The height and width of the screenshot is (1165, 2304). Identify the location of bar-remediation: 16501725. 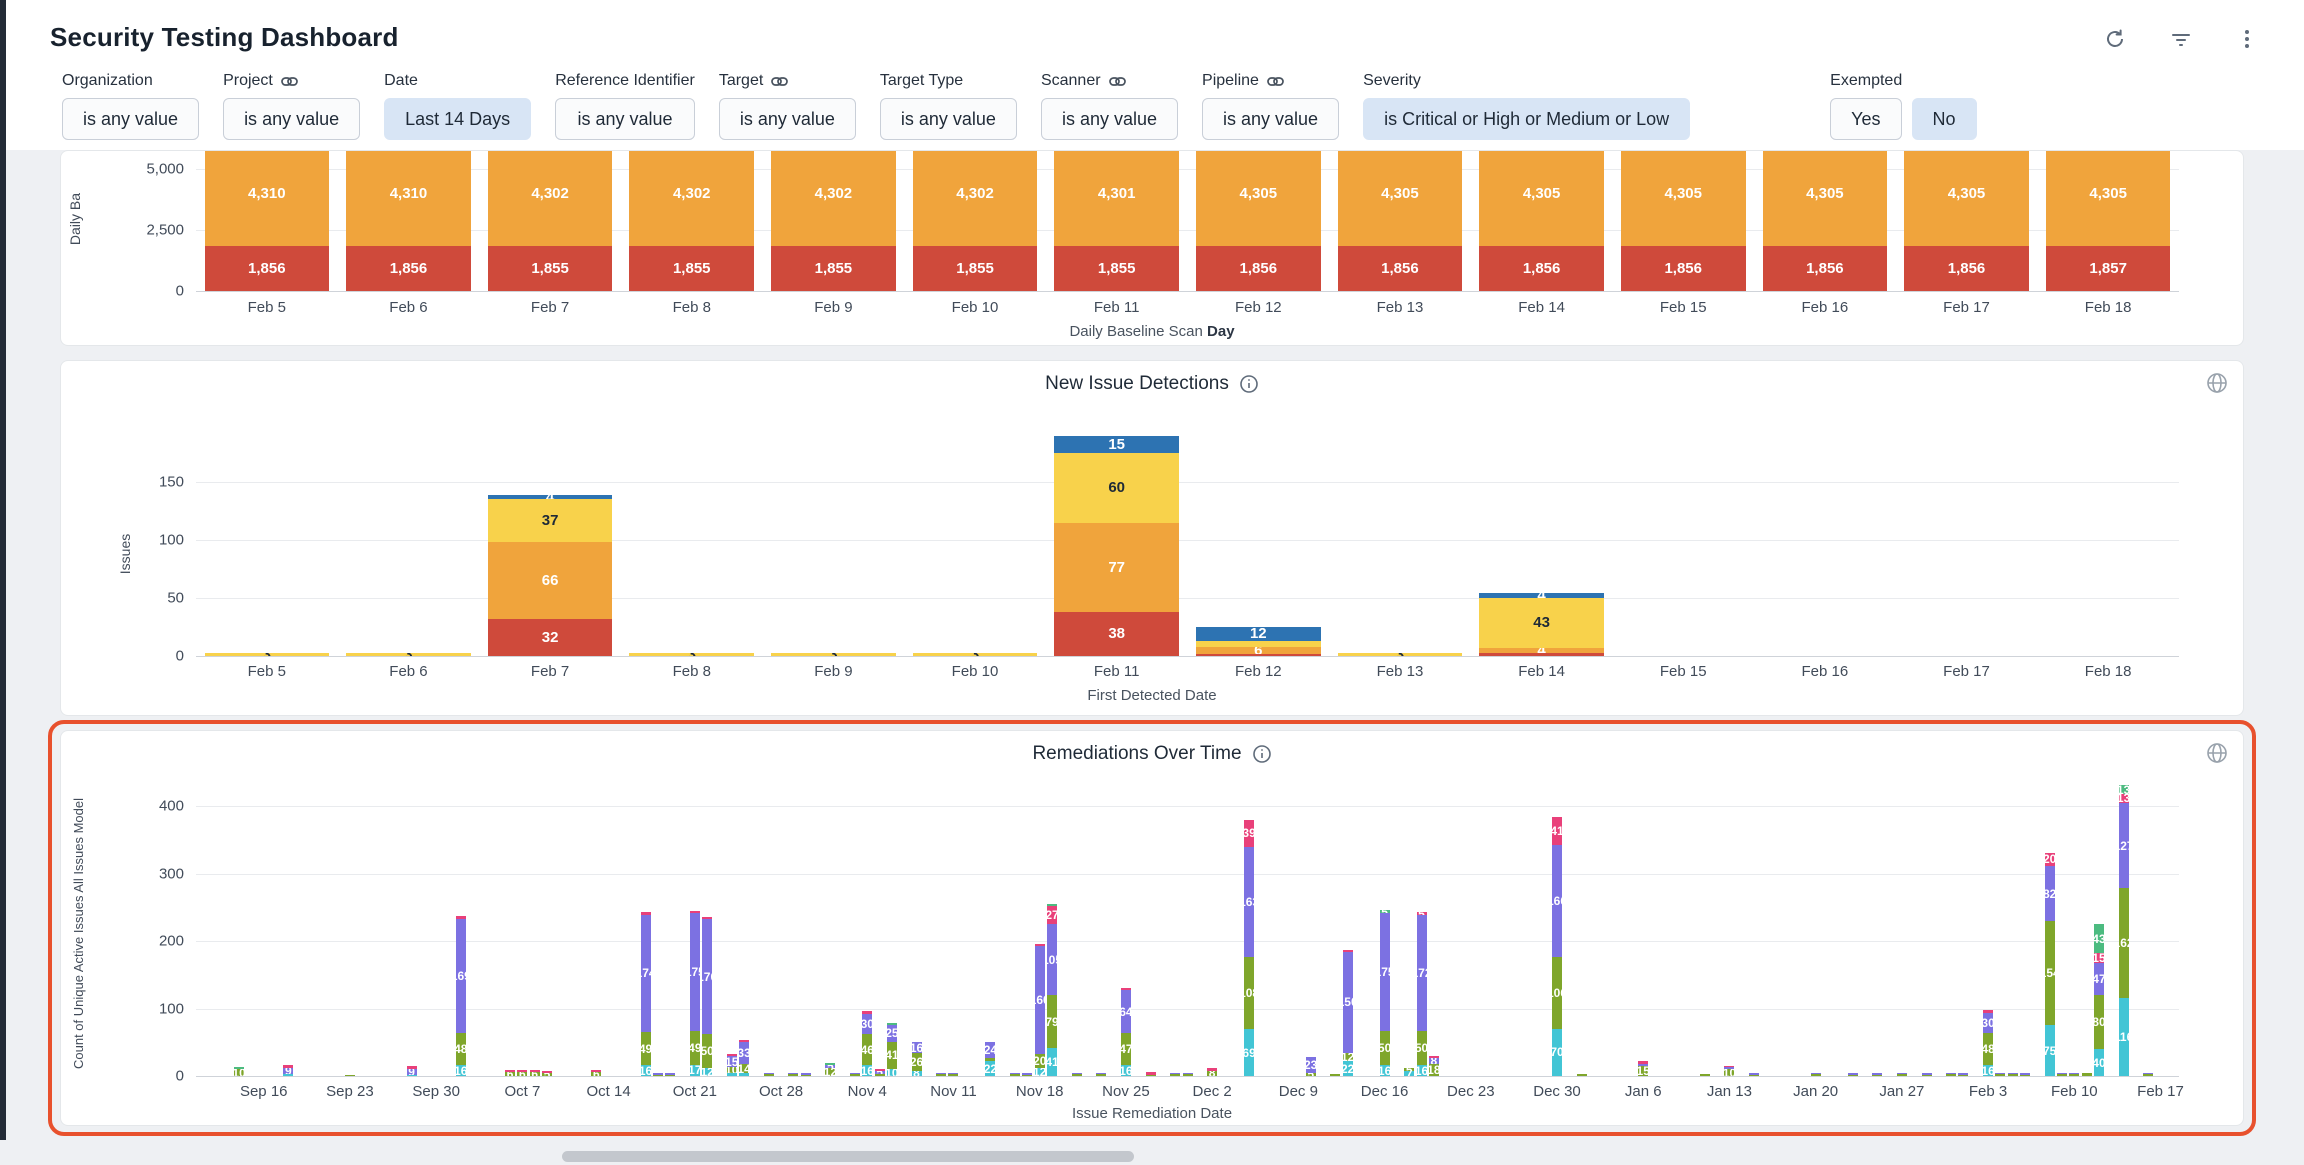
(1421, 993).